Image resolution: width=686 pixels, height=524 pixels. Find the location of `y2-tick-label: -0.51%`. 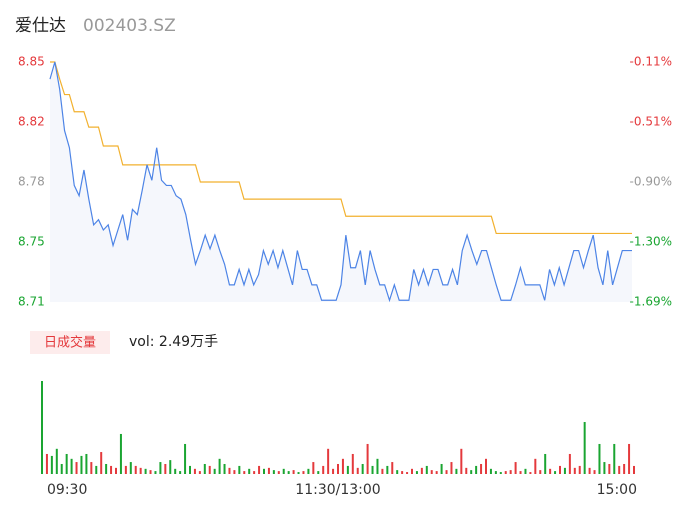

y2-tick-label: -0.51% is located at coordinates (651, 122).